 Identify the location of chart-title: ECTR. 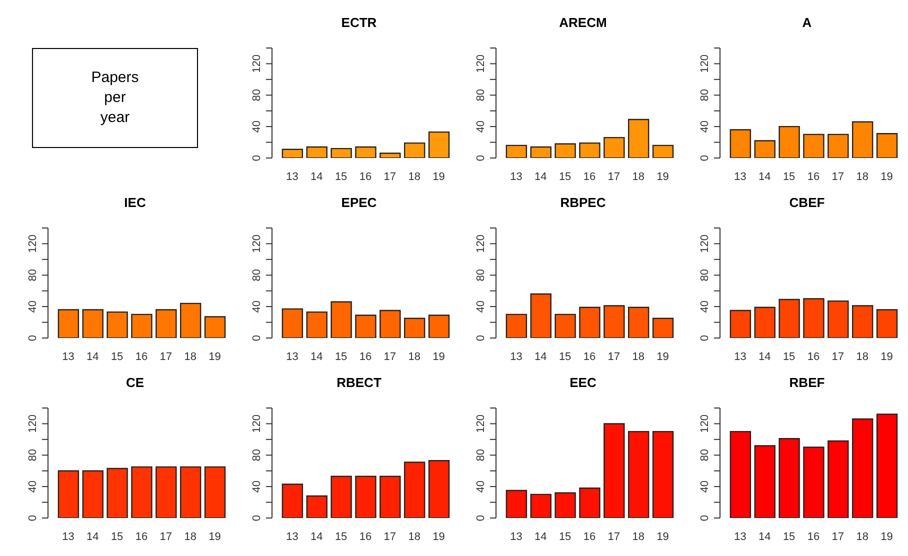
(359, 23).